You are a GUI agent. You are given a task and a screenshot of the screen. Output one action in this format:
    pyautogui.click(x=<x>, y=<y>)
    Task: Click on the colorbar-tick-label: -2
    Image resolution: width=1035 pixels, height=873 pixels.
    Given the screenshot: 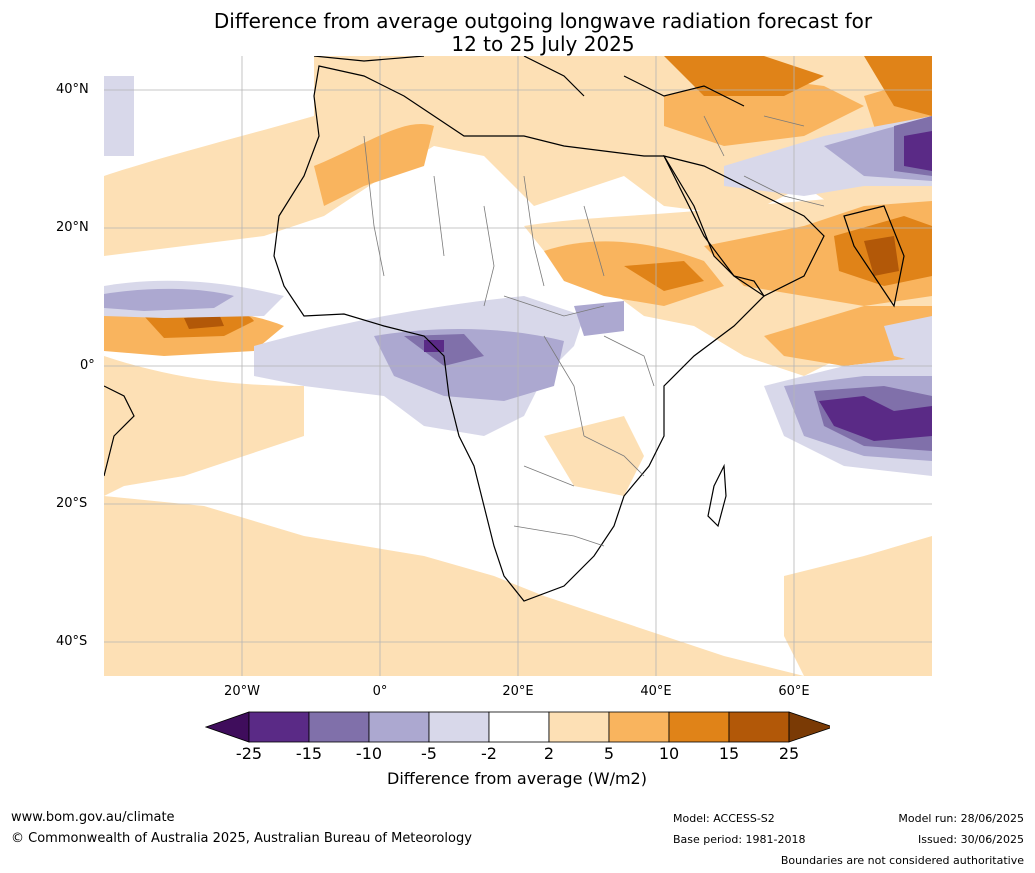 What is the action you would take?
    pyautogui.click(x=489, y=753)
    